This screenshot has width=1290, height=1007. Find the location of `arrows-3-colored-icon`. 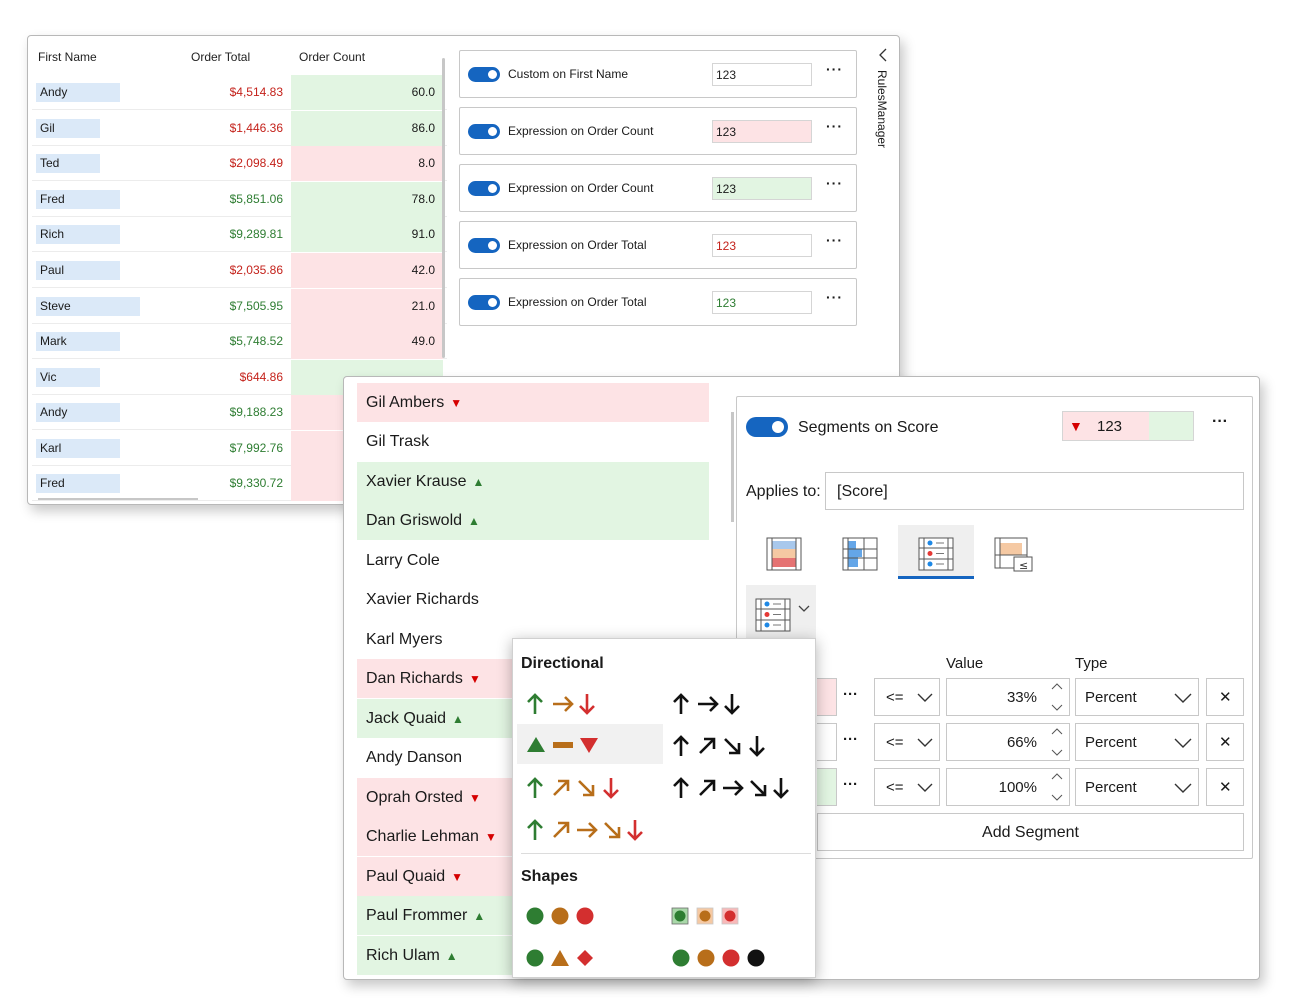

arrows-3-colored-icon is located at coordinates (562, 704).